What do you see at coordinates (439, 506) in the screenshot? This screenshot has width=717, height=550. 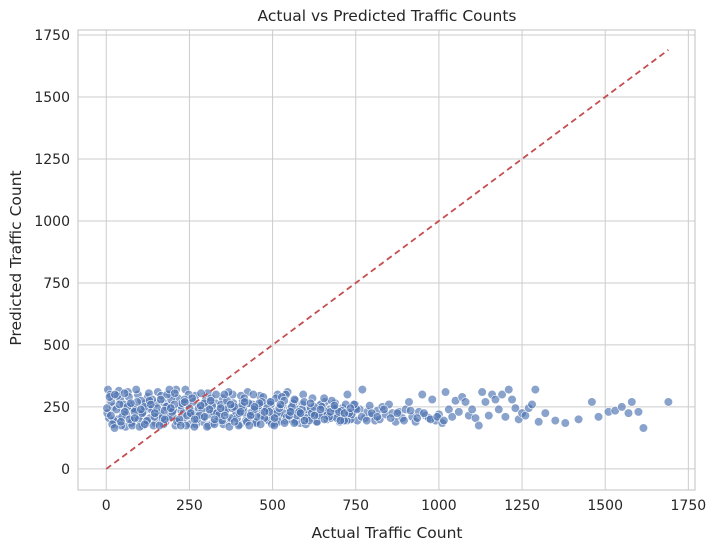 I see `x-tick-label: 1000` at bounding box center [439, 506].